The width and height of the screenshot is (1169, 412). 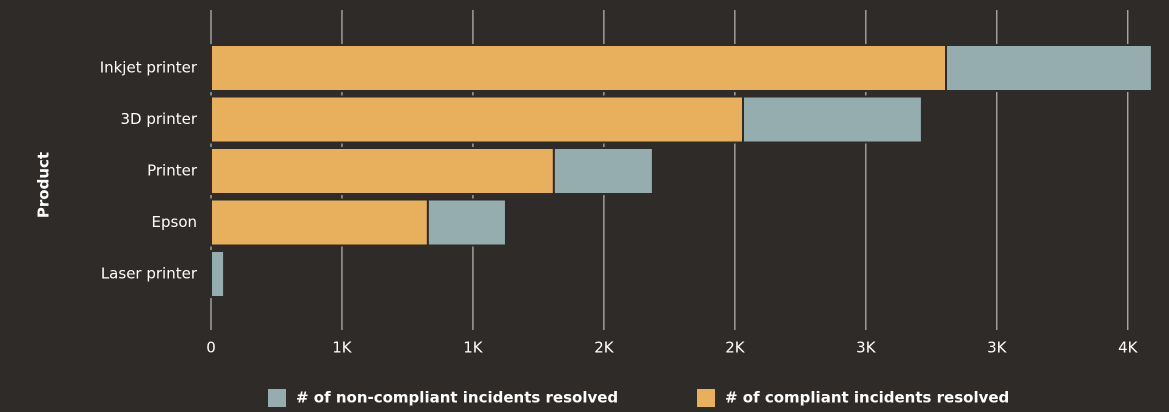 I want to click on y-tick-label: 3D printer, so click(x=158, y=119).